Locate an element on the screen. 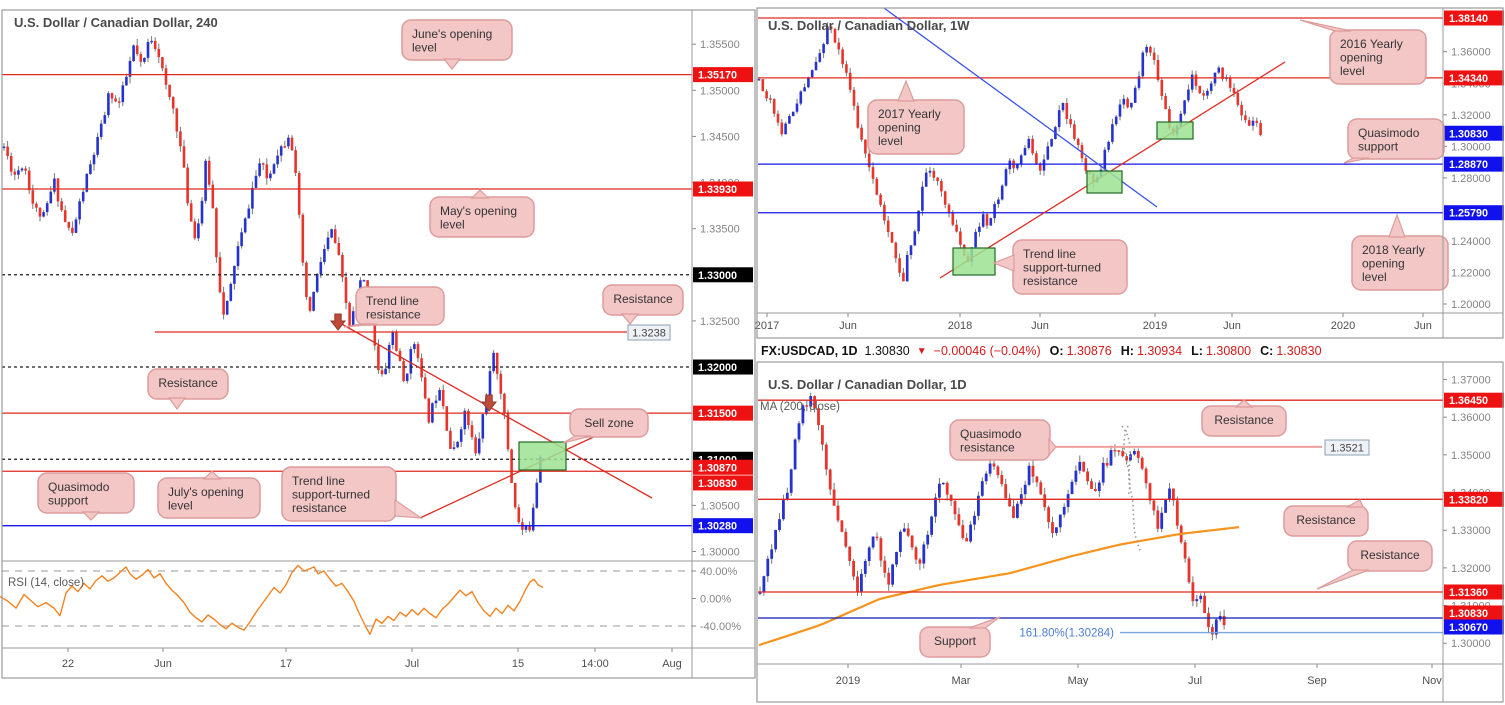  callout-support: Support is located at coordinates (960, 637).